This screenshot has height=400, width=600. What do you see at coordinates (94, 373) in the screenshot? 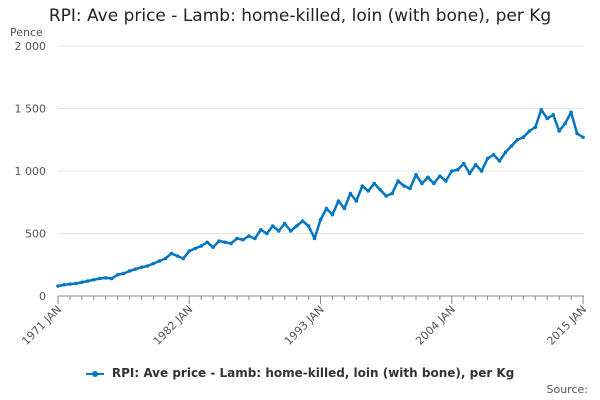
I see `legend-swatch-icon` at bounding box center [94, 373].